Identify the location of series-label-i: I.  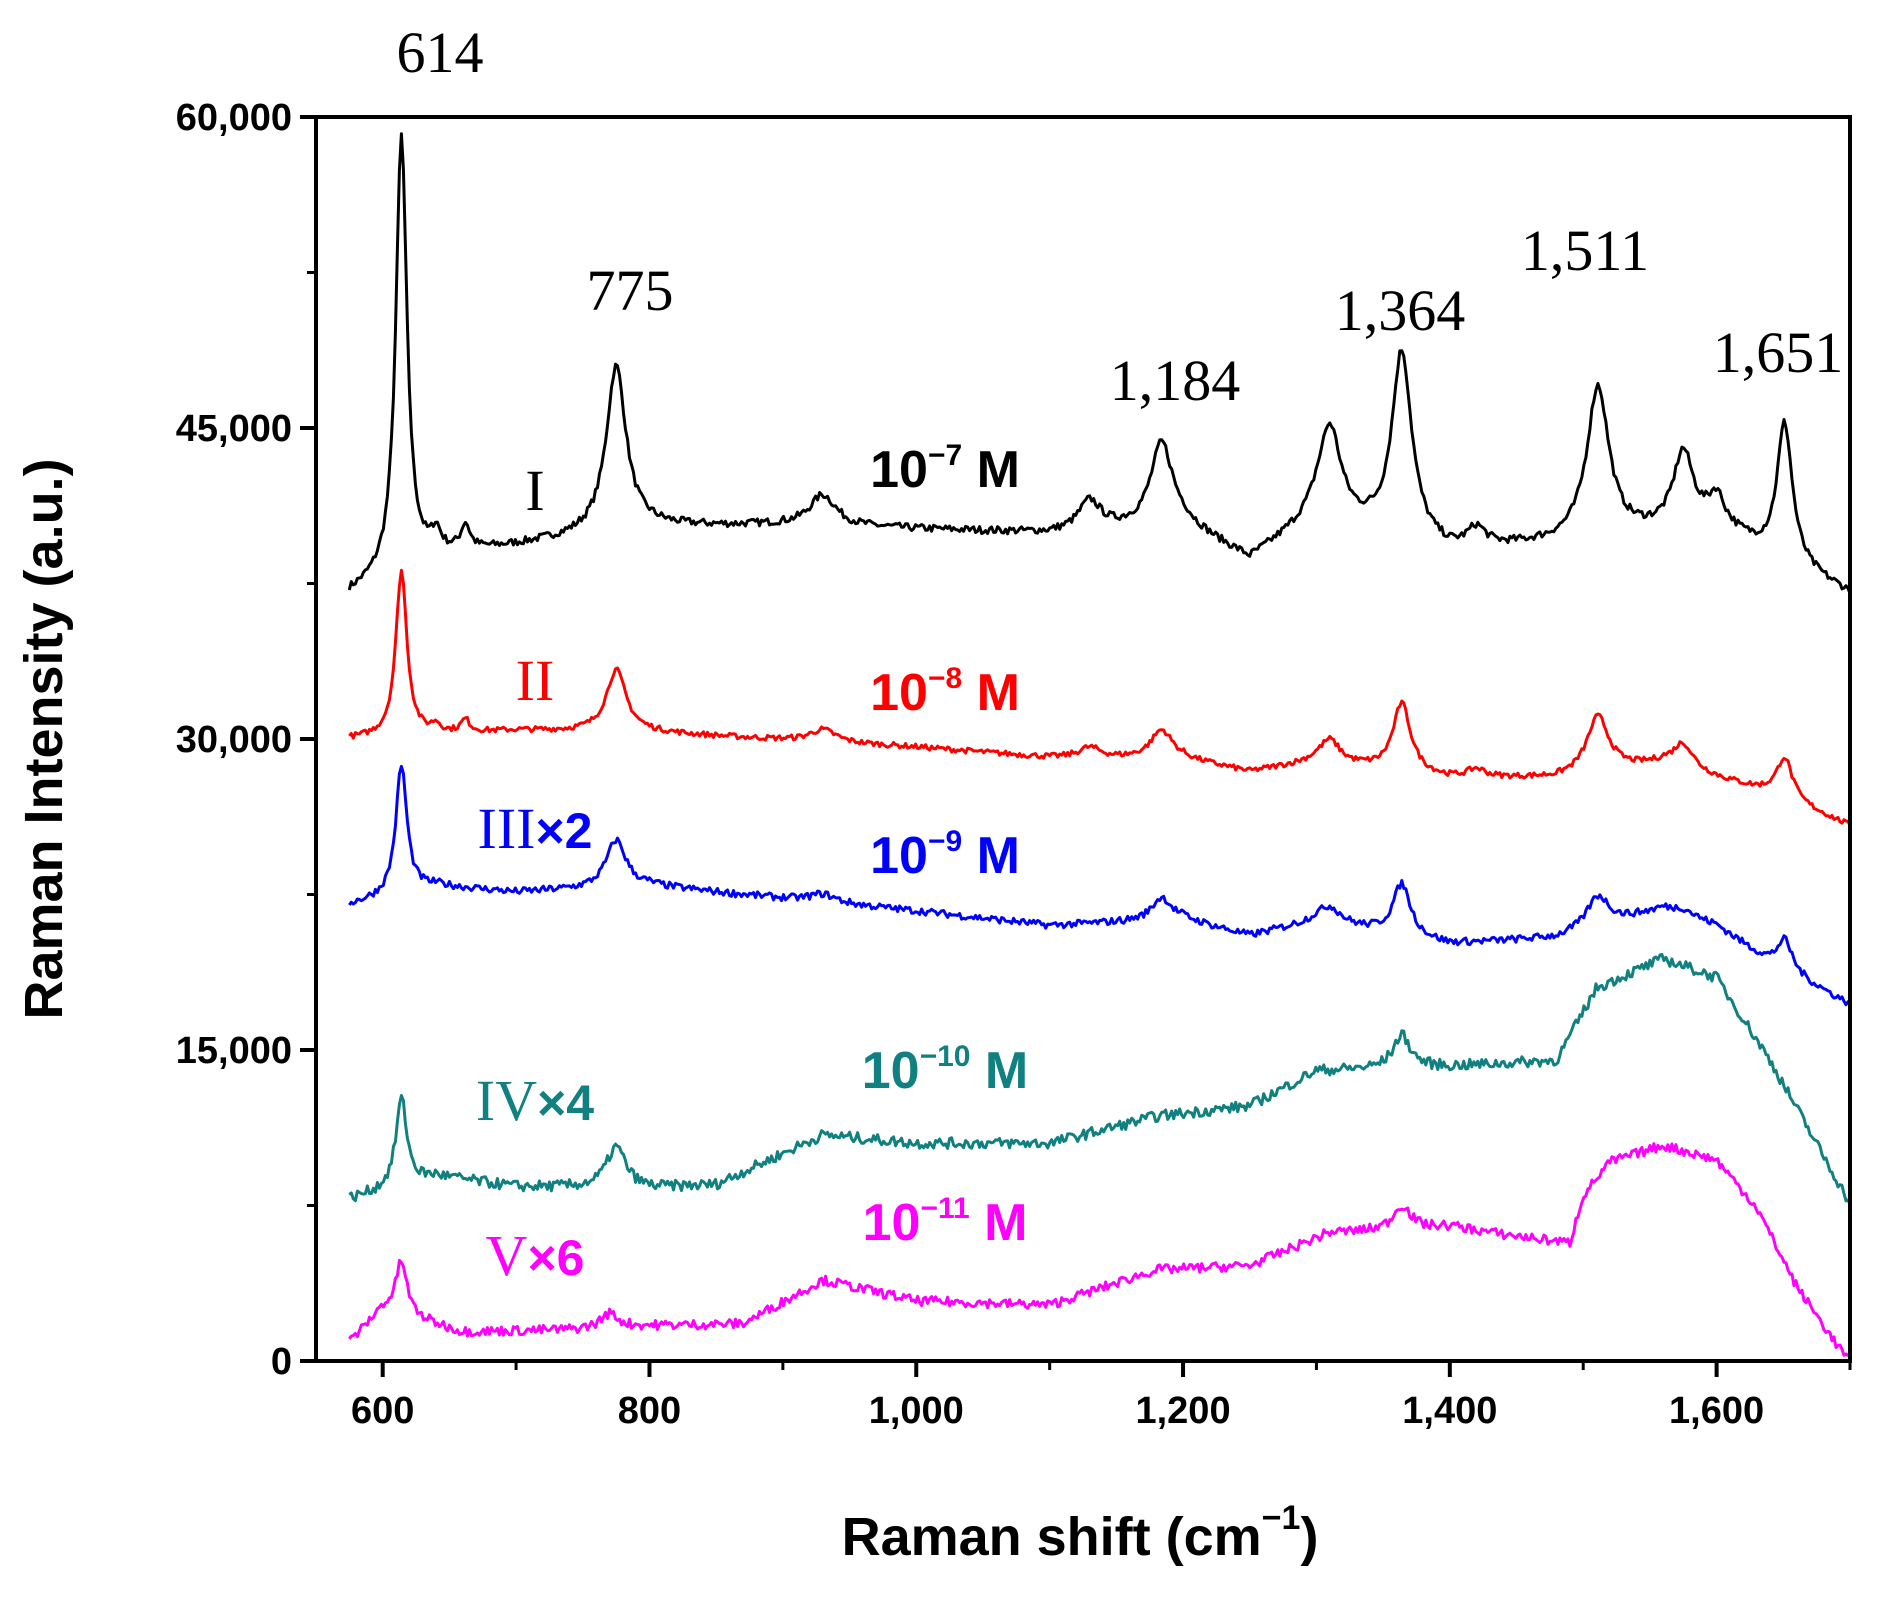
(534, 490).